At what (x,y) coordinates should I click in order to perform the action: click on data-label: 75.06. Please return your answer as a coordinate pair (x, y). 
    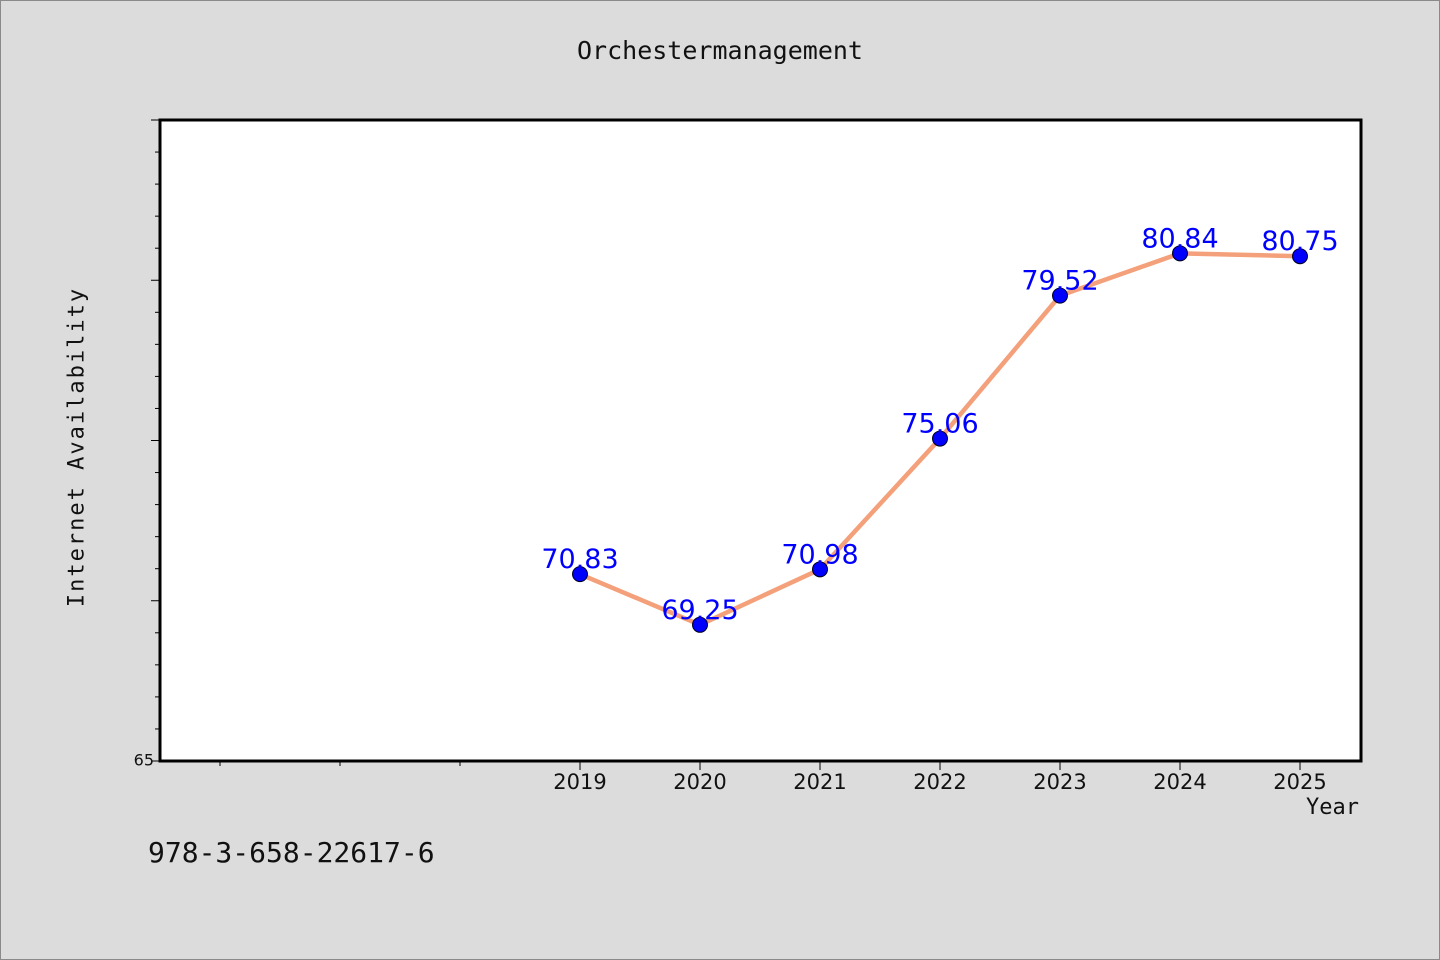
    Looking at the image, I should click on (939, 424).